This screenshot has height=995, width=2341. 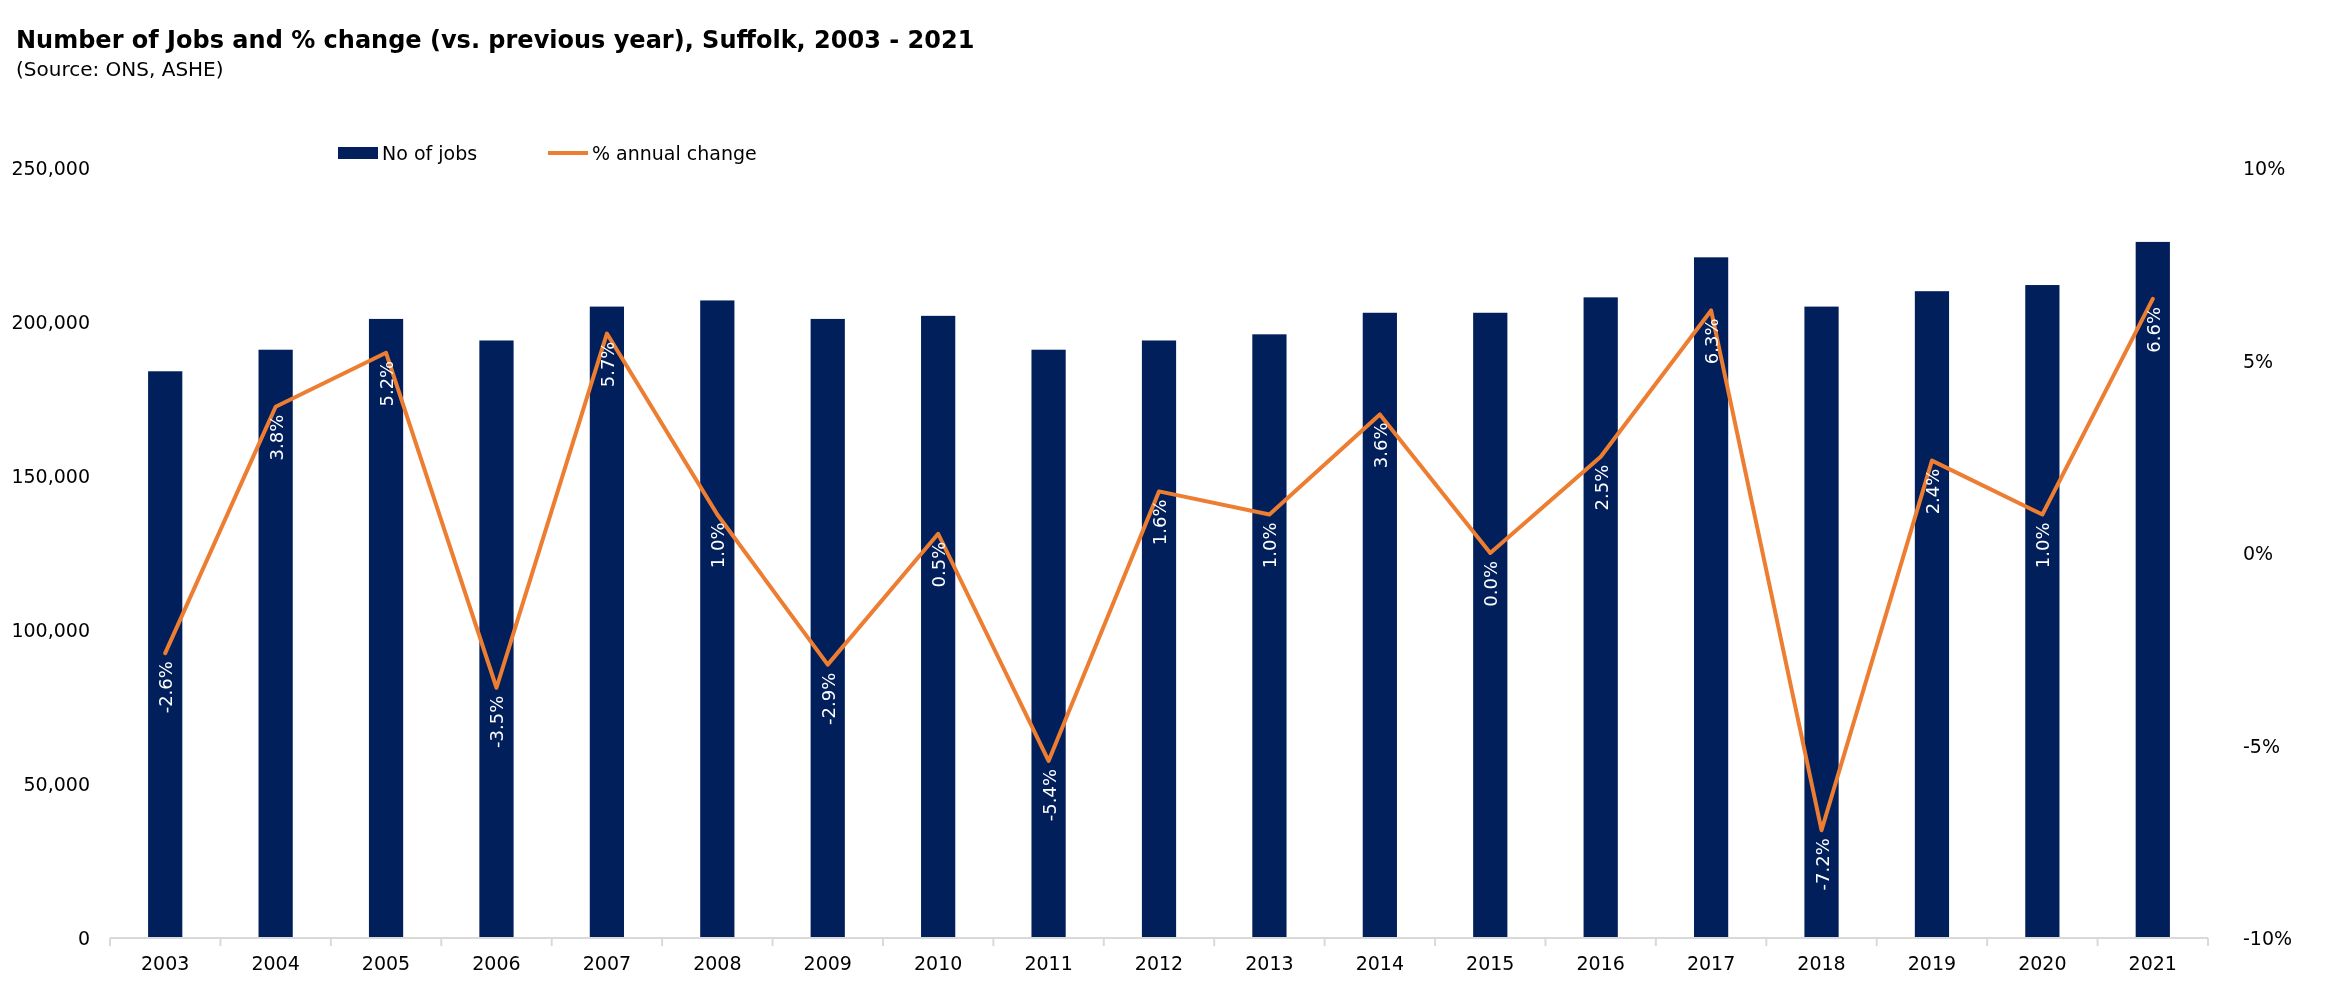 What do you see at coordinates (827, 963) in the screenshot?
I see `x-tick-label: 2009` at bounding box center [827, 963].